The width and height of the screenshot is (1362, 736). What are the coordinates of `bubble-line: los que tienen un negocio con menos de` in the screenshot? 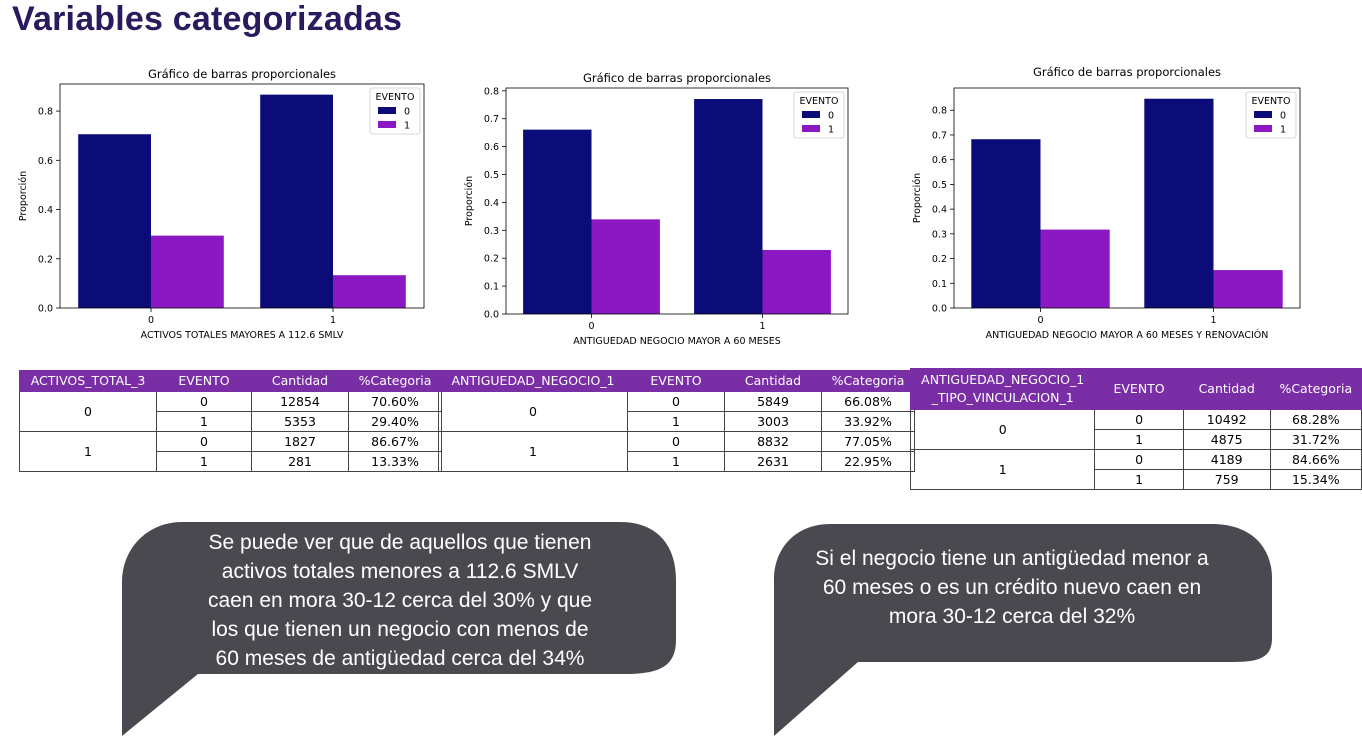 It's located at (400, 629).